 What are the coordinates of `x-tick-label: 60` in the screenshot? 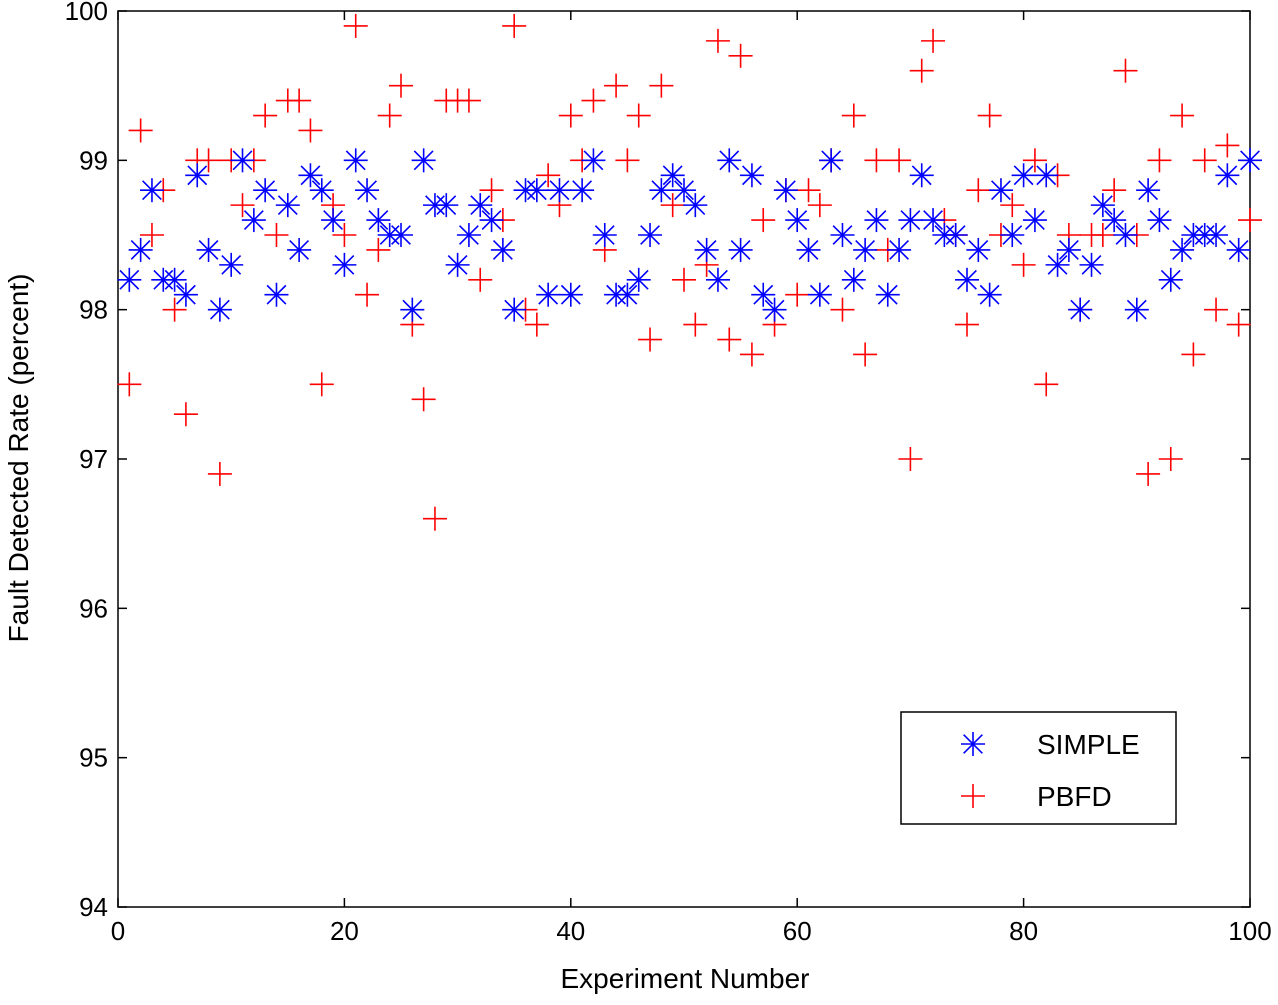 It's located at (797, 931).